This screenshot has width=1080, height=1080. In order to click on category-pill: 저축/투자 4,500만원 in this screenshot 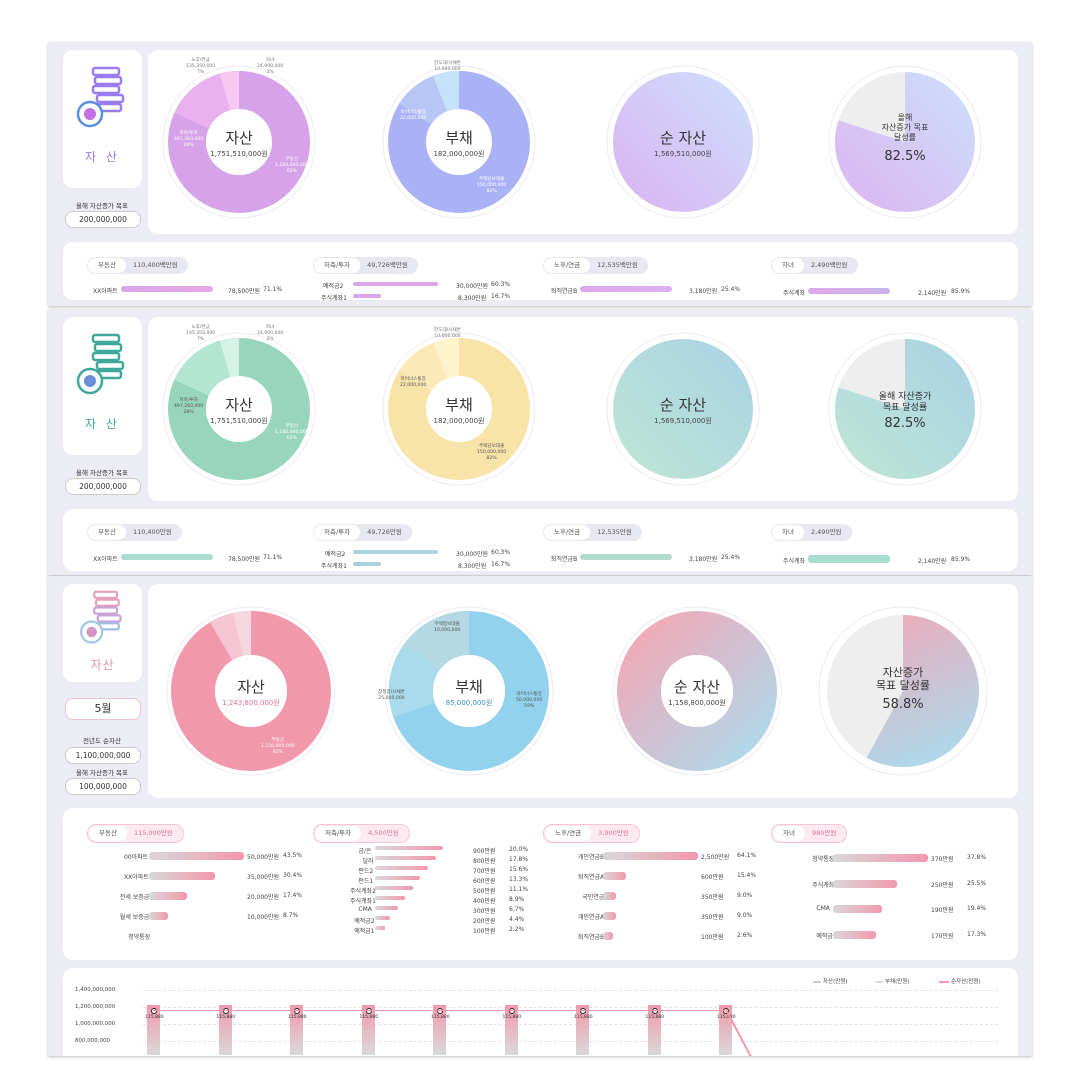, I will do `click(361, 833)`.